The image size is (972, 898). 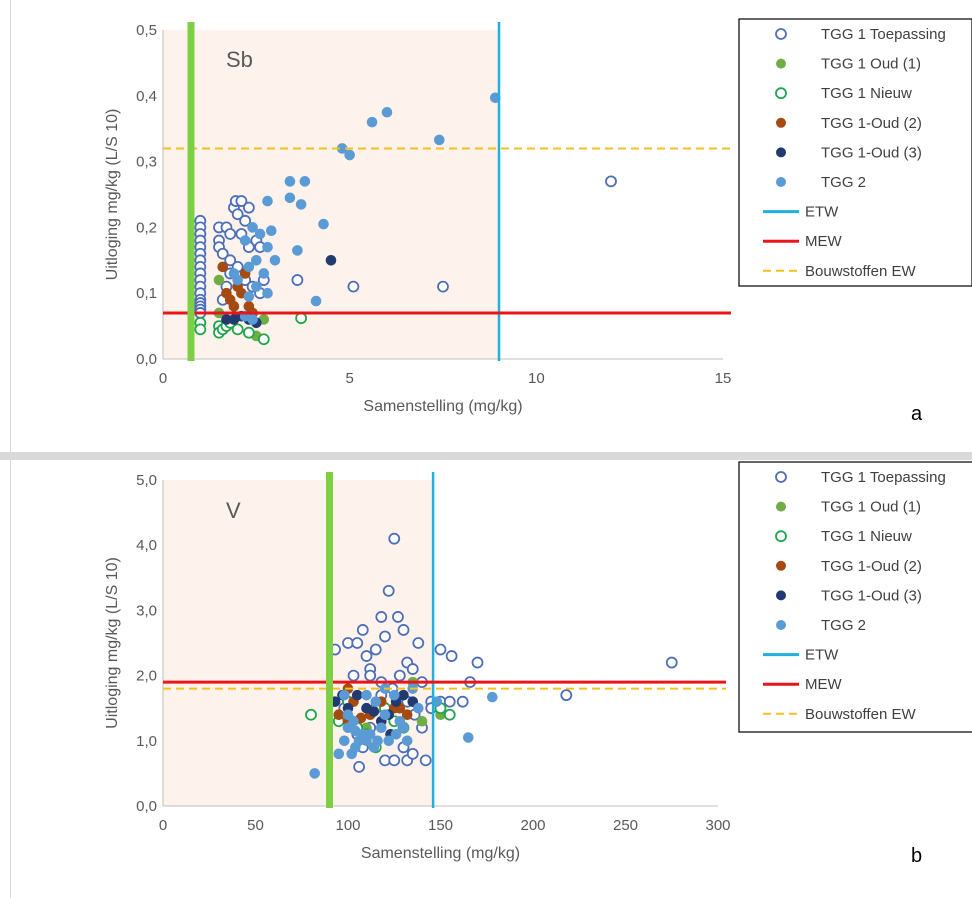 I want to click on x-tick-label: 200, so click(x=532, y=825).